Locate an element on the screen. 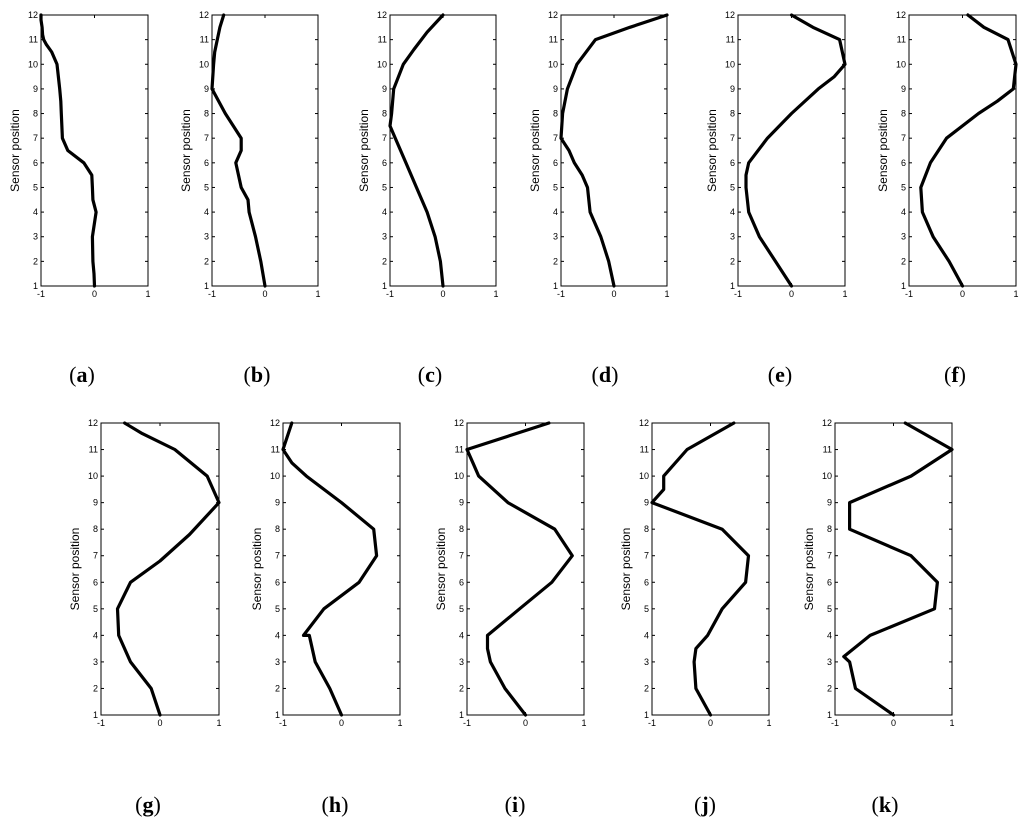  subplot-caption: (k) is located at coordinates (885, 804).